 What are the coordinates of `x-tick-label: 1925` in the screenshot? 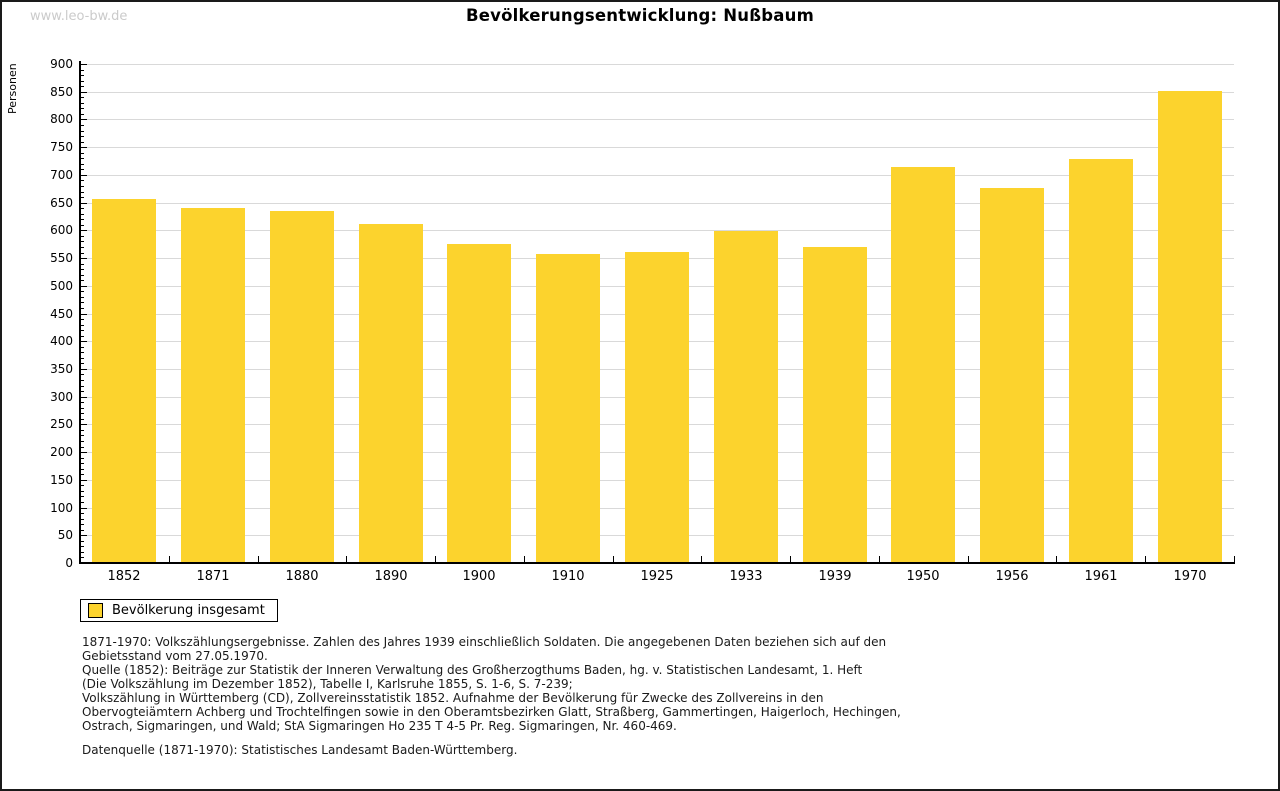 It's located at (657, 576).